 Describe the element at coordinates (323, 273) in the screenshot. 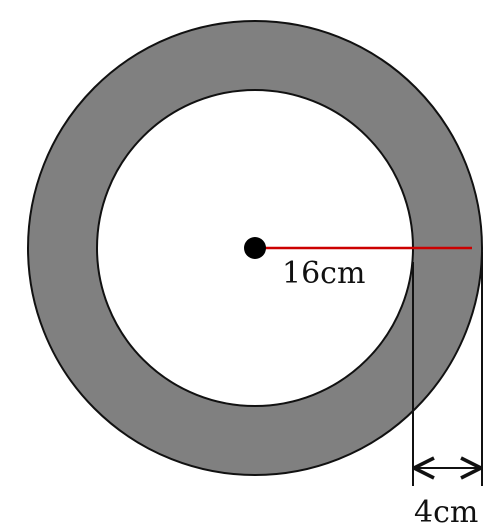

I see `radius-label: 16cm` at that location.